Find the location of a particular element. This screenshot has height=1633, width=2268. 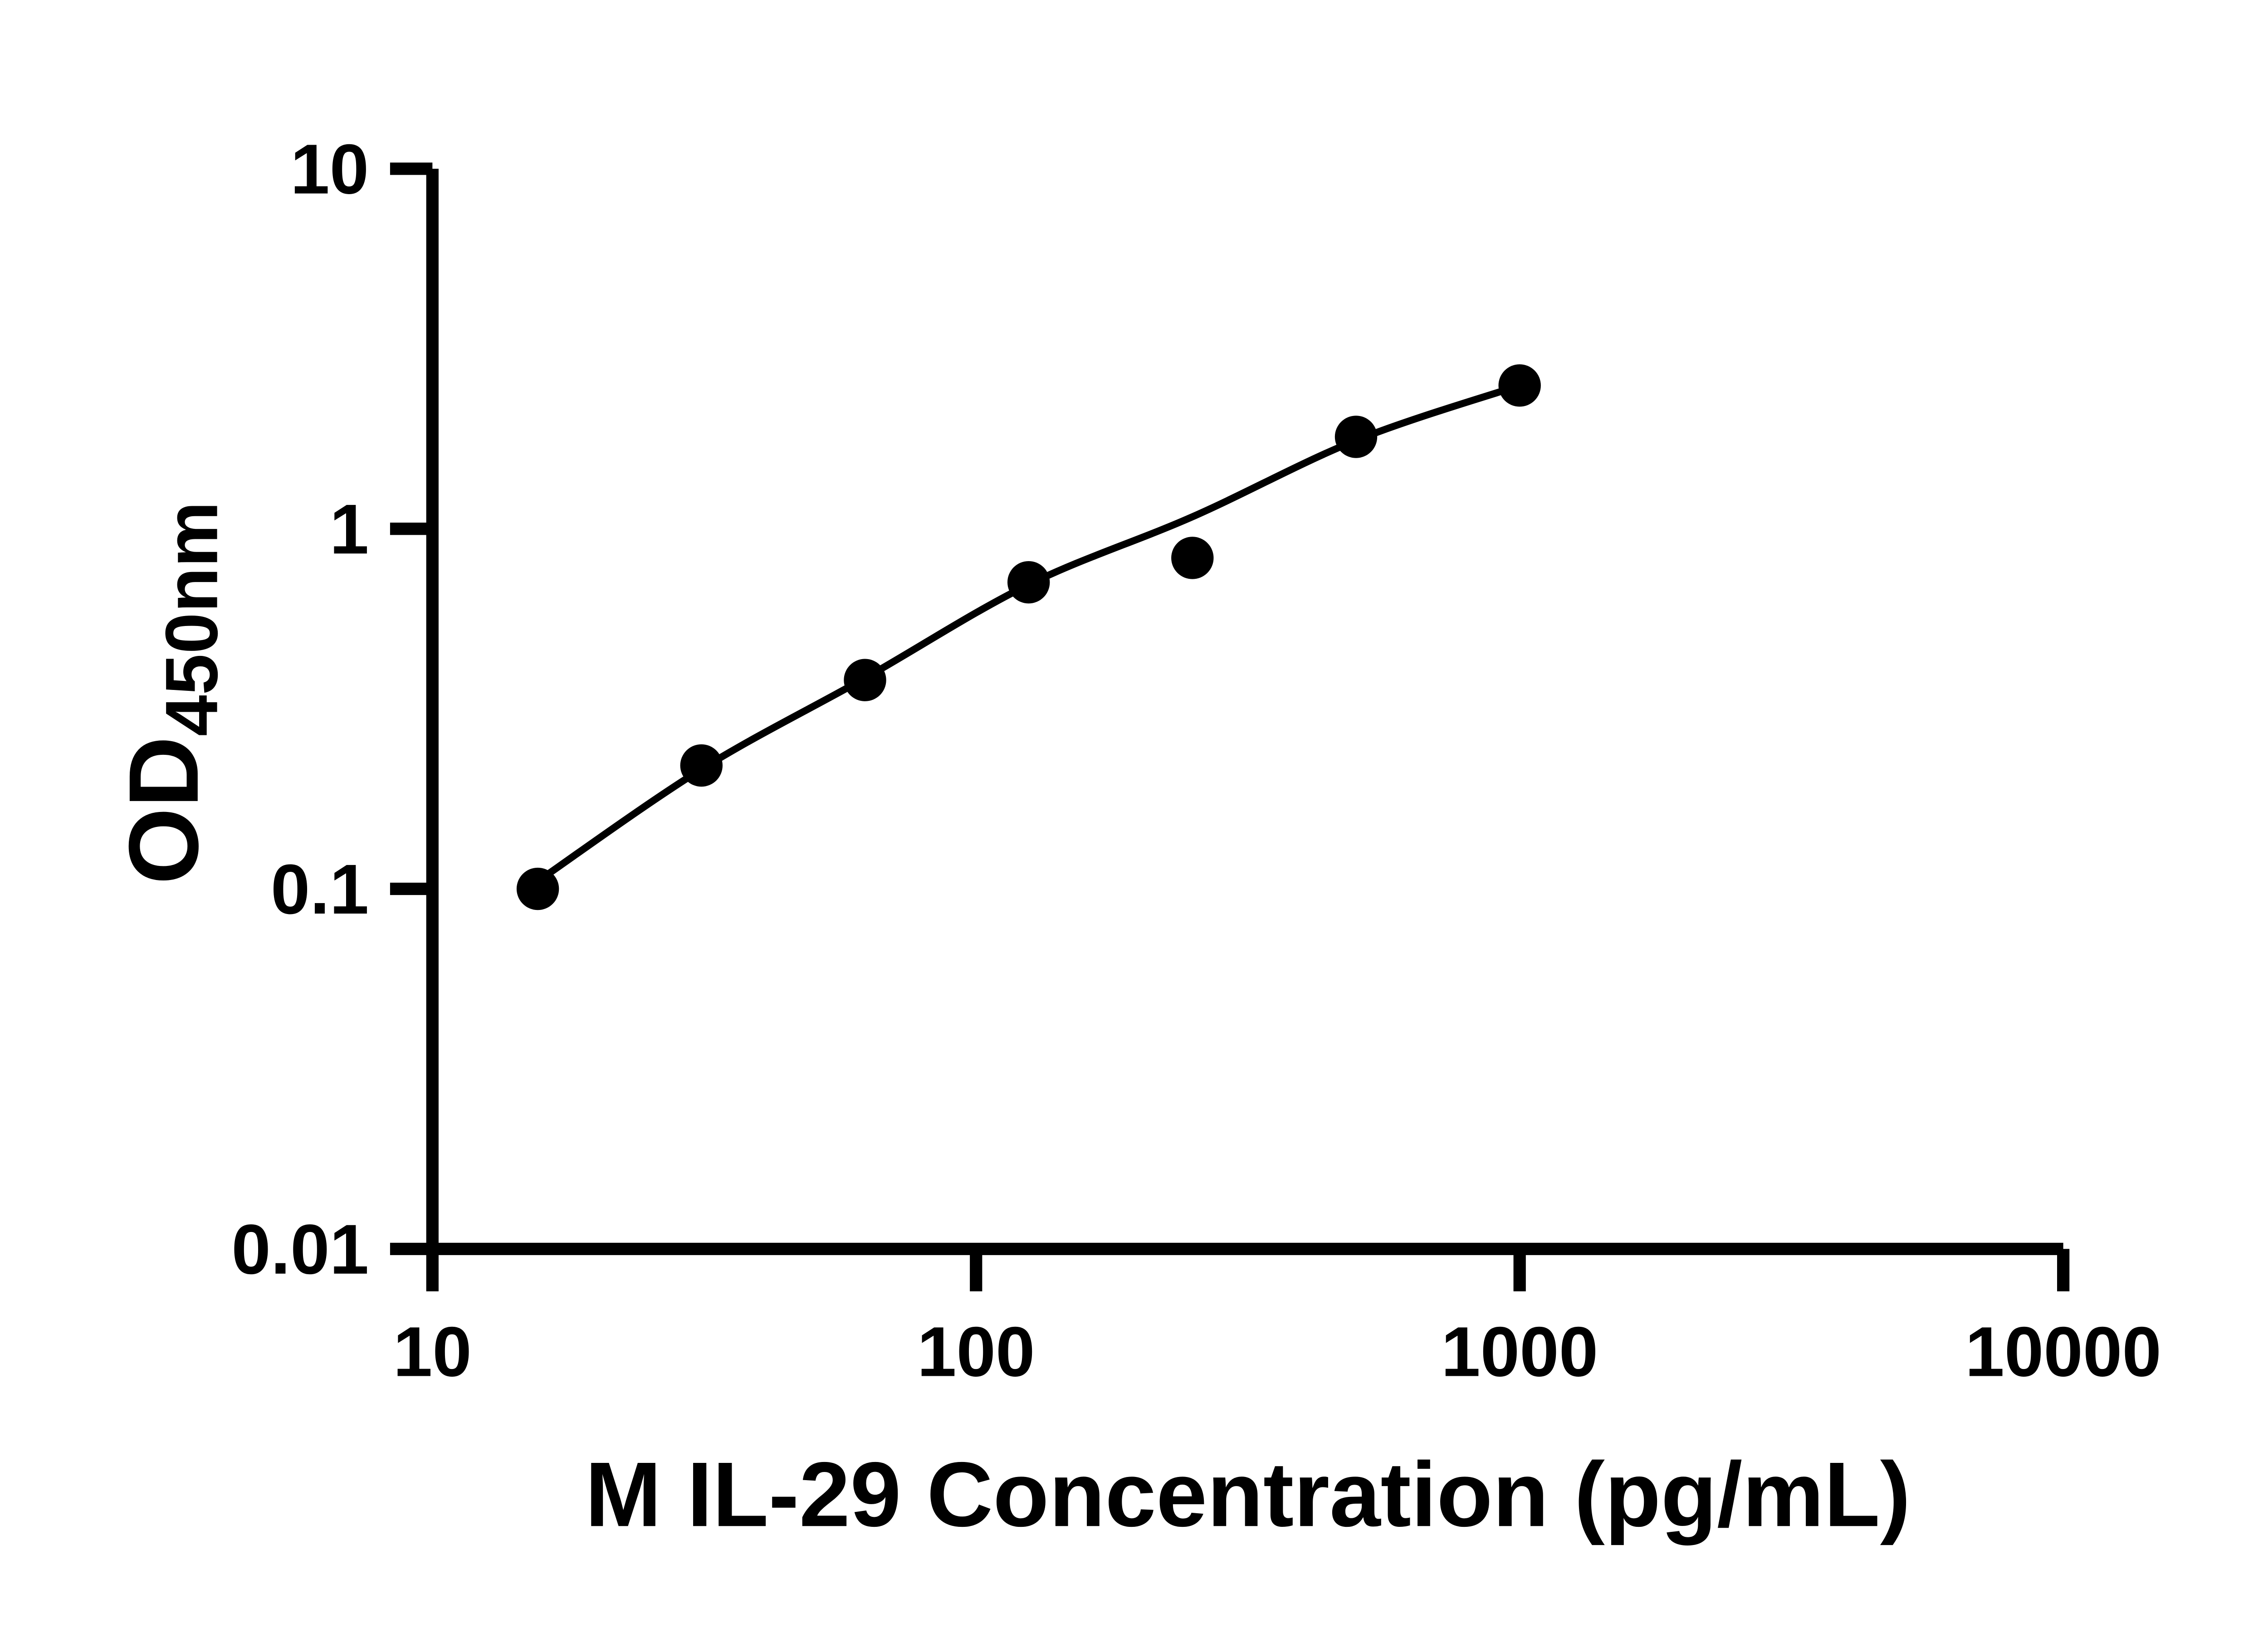

y-tick-label: 10 is located at coordinates (330, 168).